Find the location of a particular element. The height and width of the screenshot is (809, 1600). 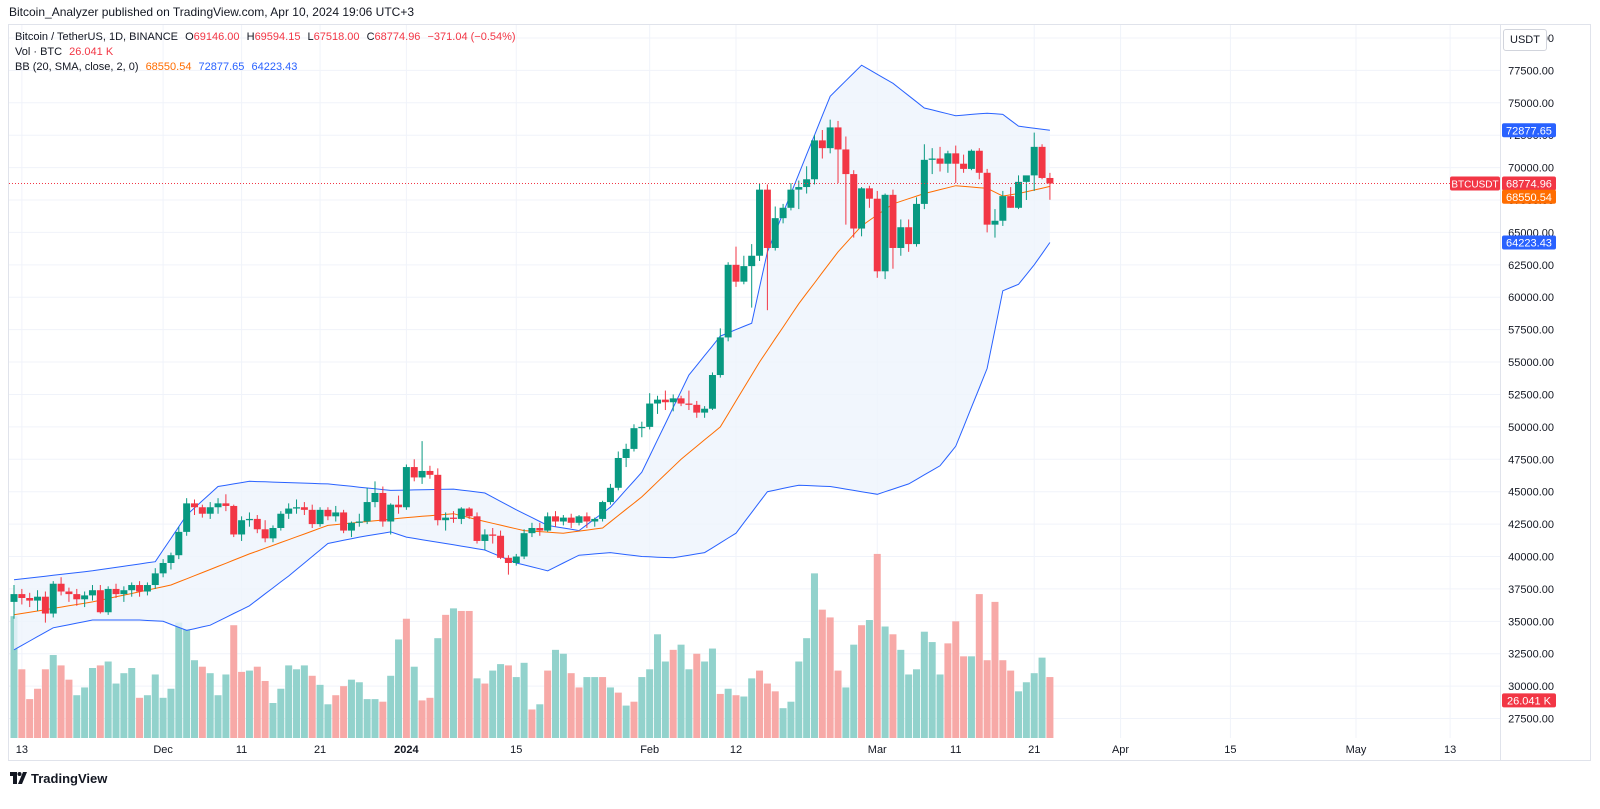

ohlc-open-label: O is located at coordinates (189, 37).